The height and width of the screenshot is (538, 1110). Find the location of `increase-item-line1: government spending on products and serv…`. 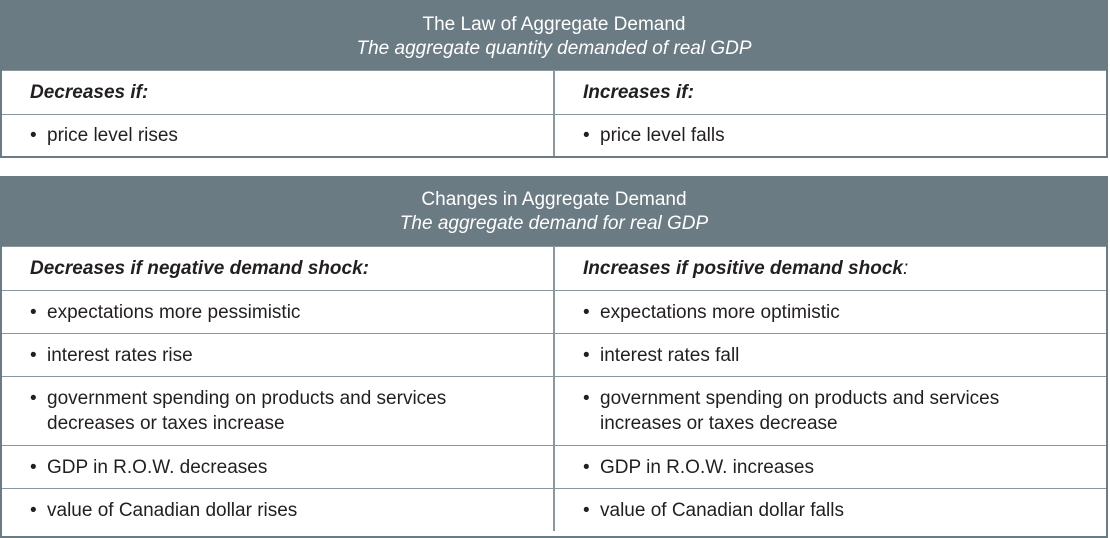

increase-item-line1: government spending on products and serv… is located at coordinates (800, 398).